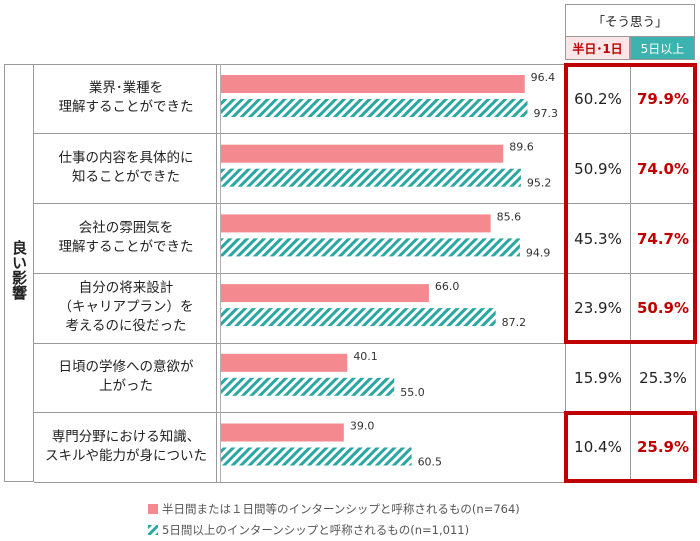 Image resolution: width=700 pixels, height=541 pixels. I want to click on pct-short-cell: 15.9%, so click(598, 378).